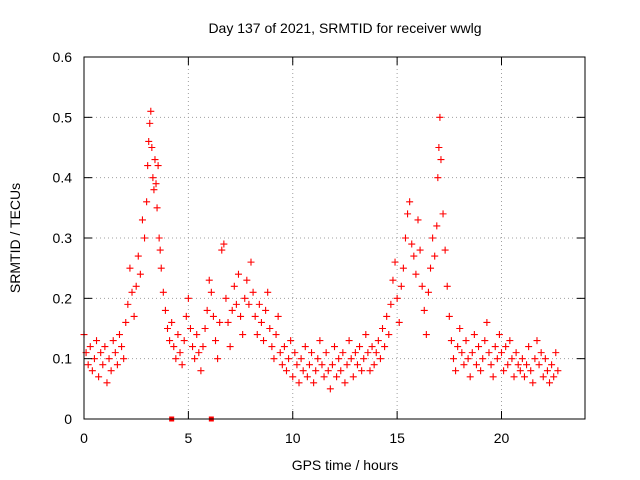  I want to click on x-tick-label: 5, so click(188, 438).